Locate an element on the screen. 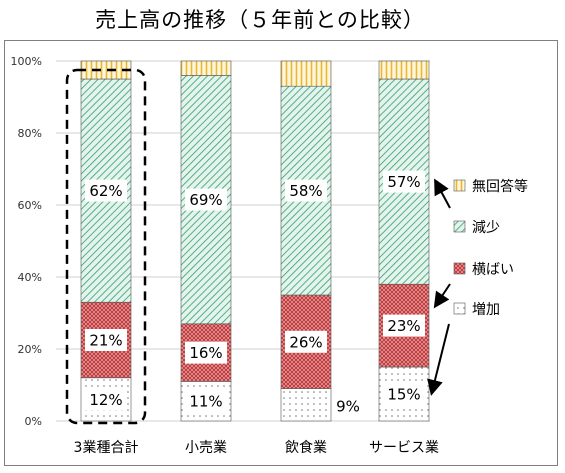 The height and width of the screenshot is (473, 565). data-label: 23% is located at coordinates (403, 326).